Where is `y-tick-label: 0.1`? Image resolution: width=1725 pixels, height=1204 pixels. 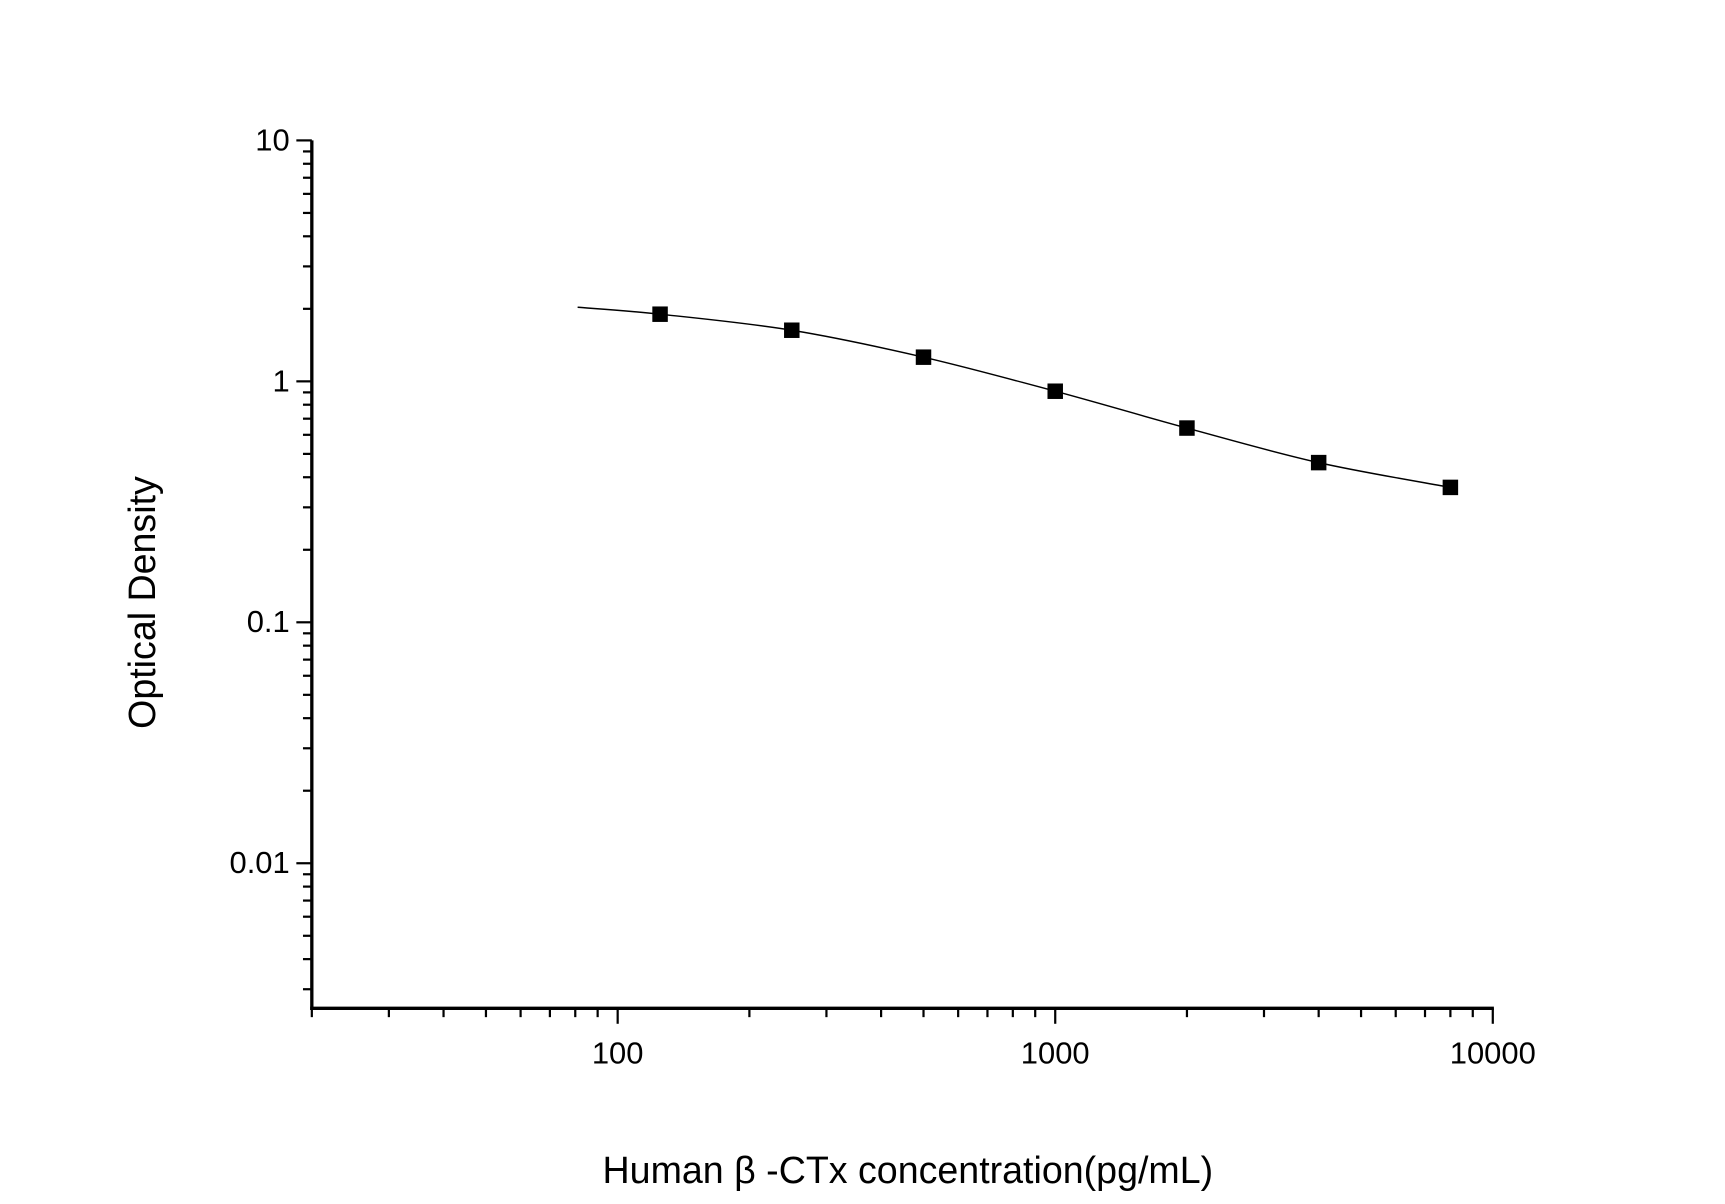 y-tick-label: 0.1 is located at coordinates (268, 621).